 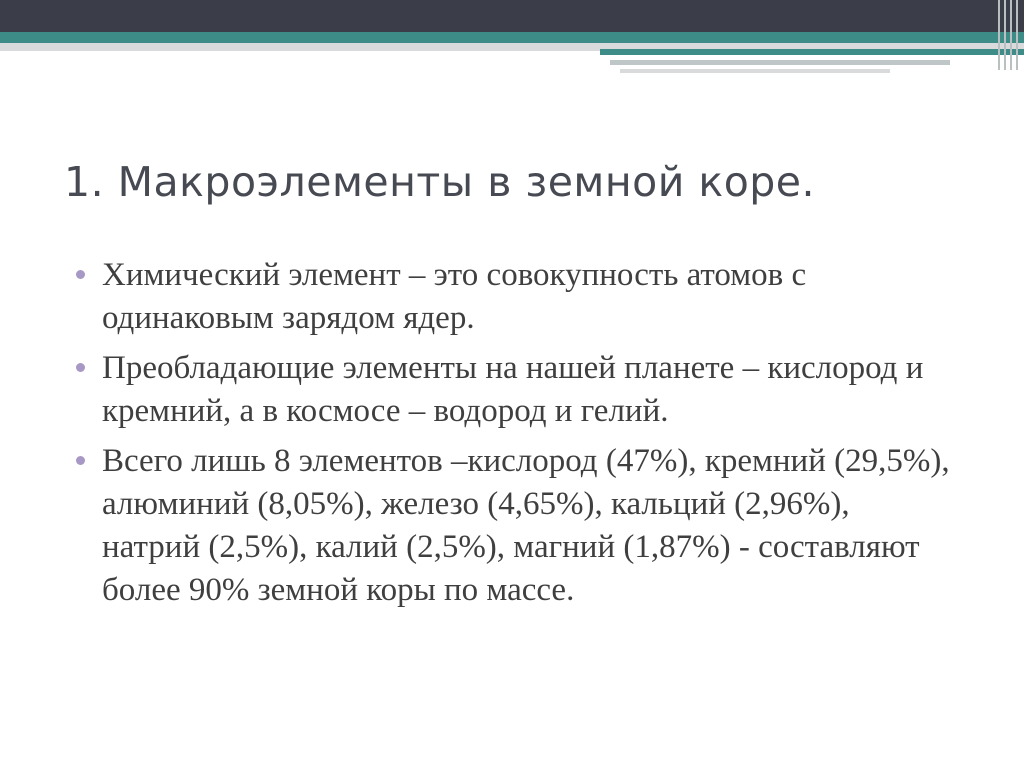 I want to click on header-band-light, so click(x=512, y=47).